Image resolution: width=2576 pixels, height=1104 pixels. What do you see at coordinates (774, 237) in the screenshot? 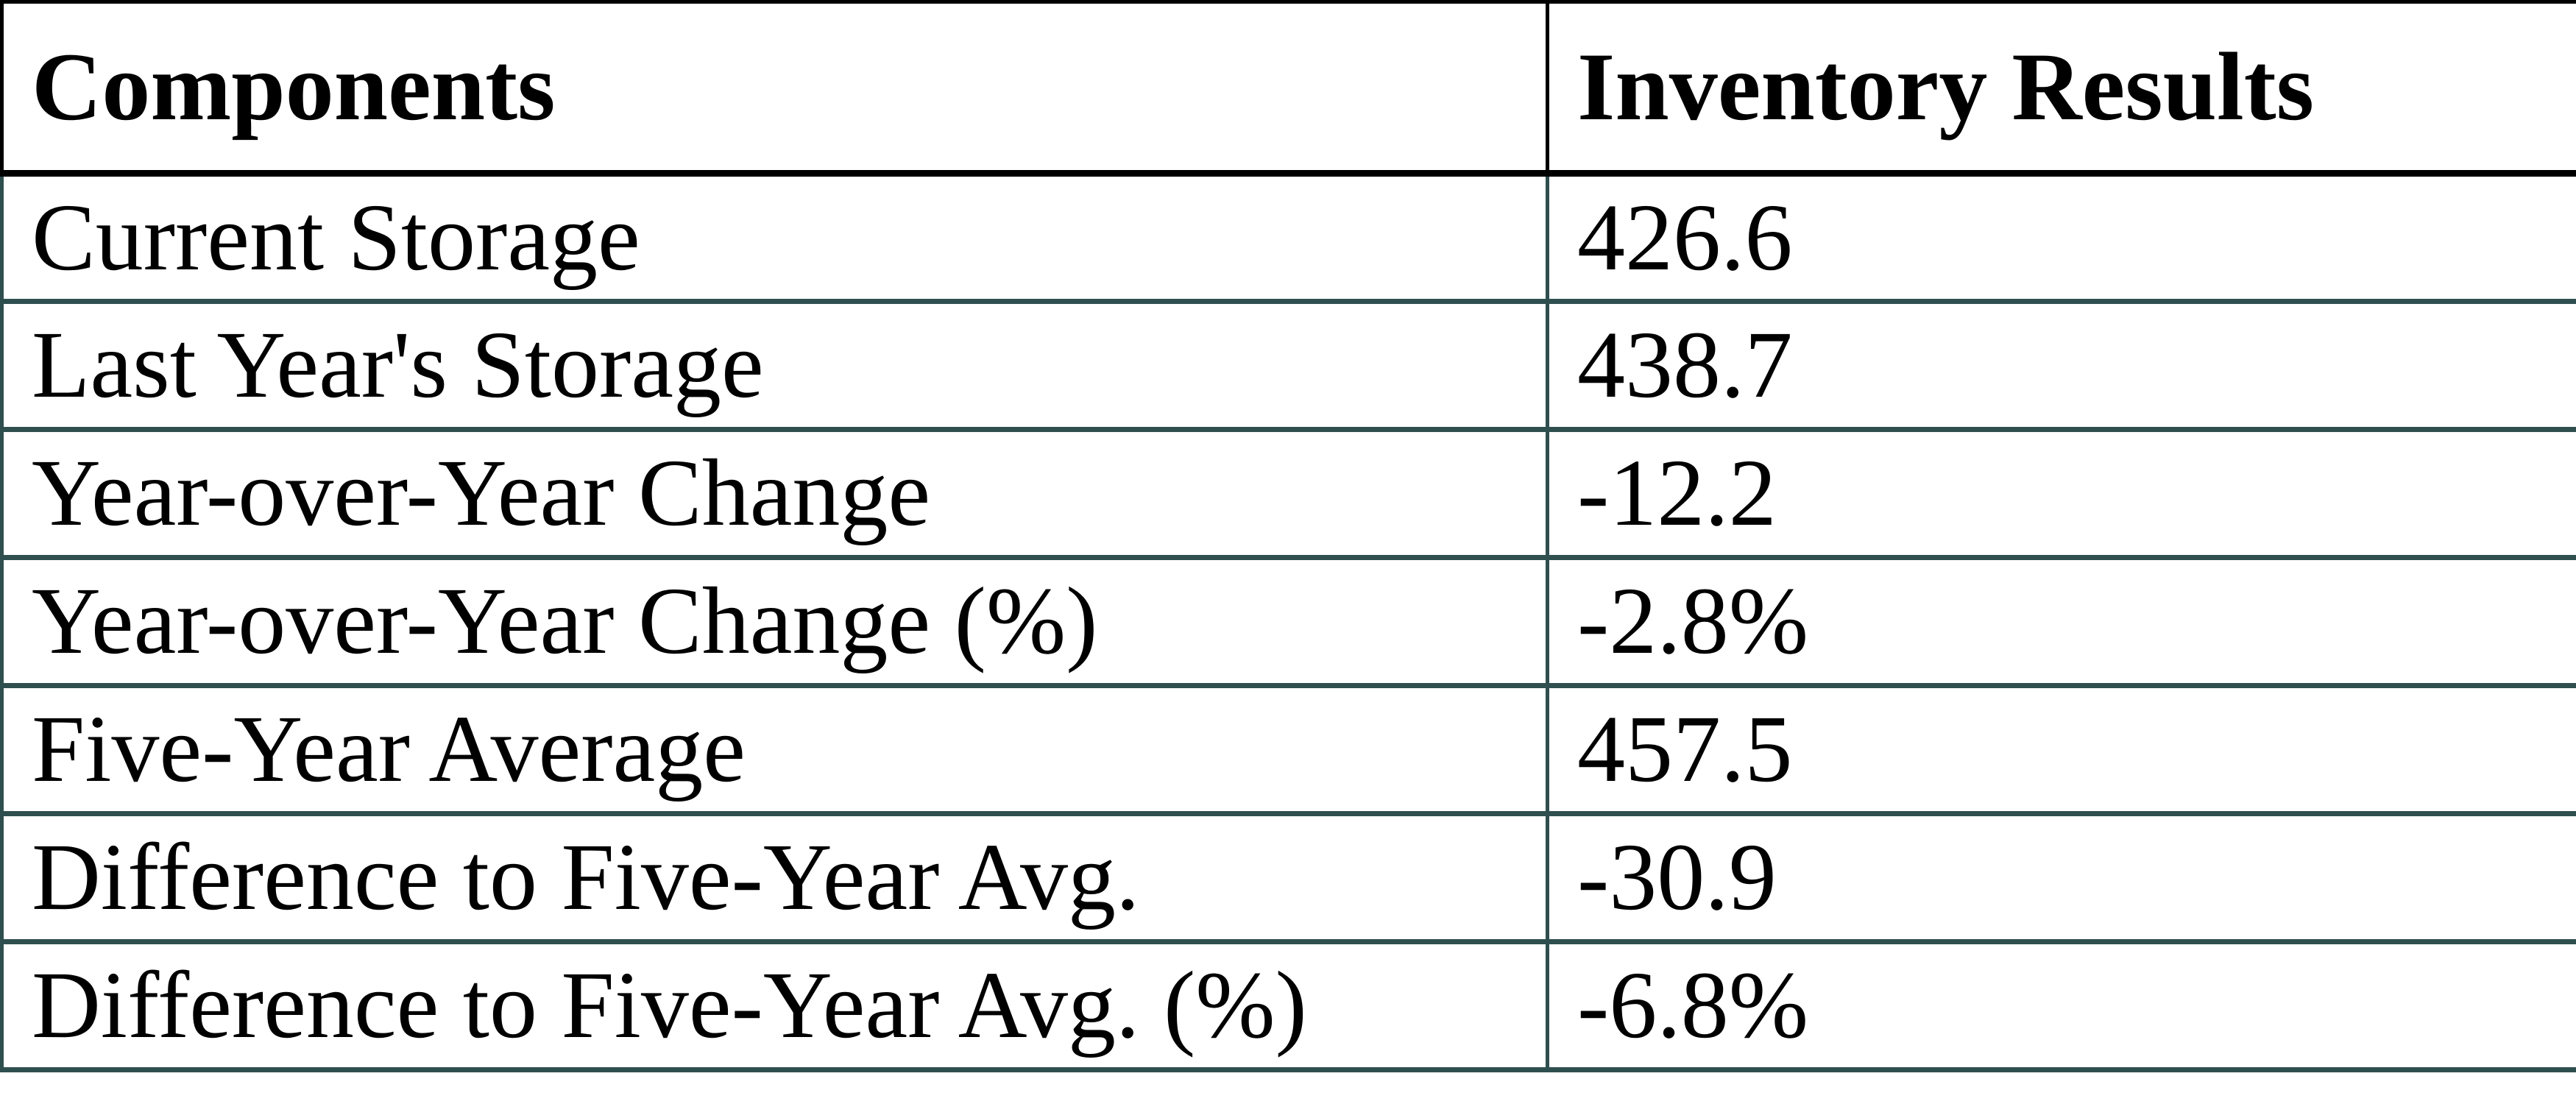
I see `component-label-cell: Current Storage` at bounding box center [774, 237].